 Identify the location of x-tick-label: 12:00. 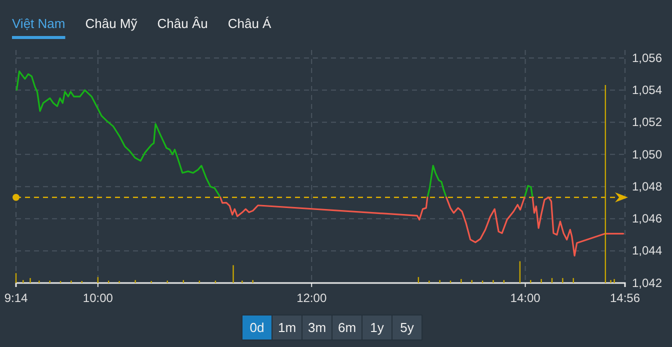
(311, 298).